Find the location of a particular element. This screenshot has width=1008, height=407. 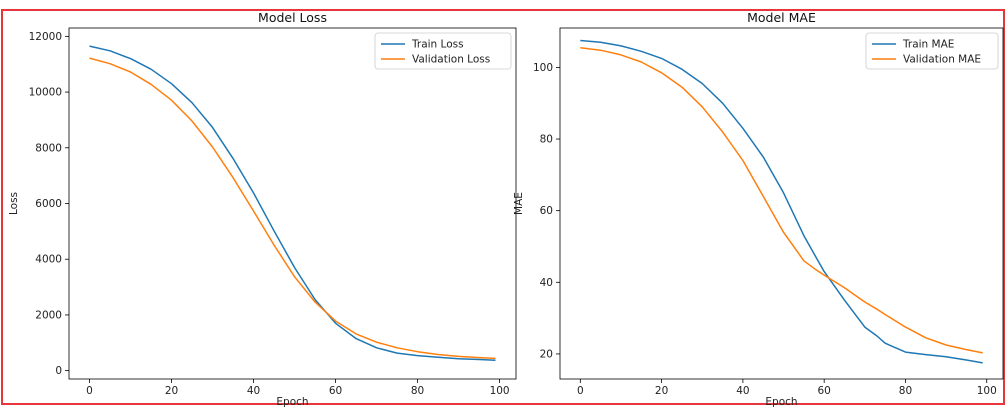

chart-title: Model Loss is located at coordinates (292, 17).